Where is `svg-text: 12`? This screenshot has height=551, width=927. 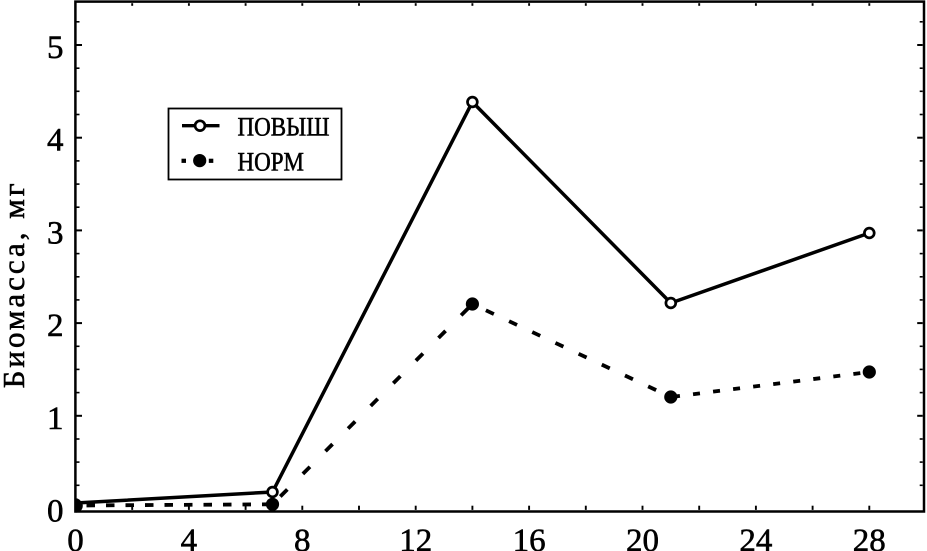
svg-text: 12 is located at coordinates (415, 537).